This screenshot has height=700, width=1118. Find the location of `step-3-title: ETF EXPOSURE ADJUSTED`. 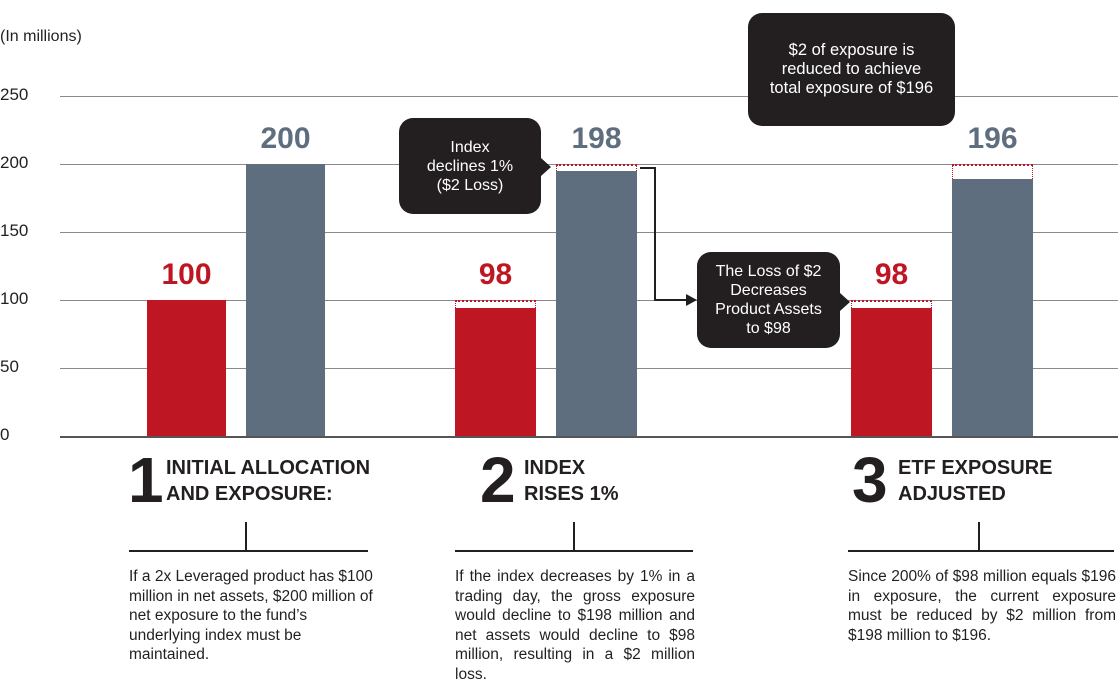

step-3-title: ETF EXPOSURE ADJUSTED is located at coordinates (975, 481).